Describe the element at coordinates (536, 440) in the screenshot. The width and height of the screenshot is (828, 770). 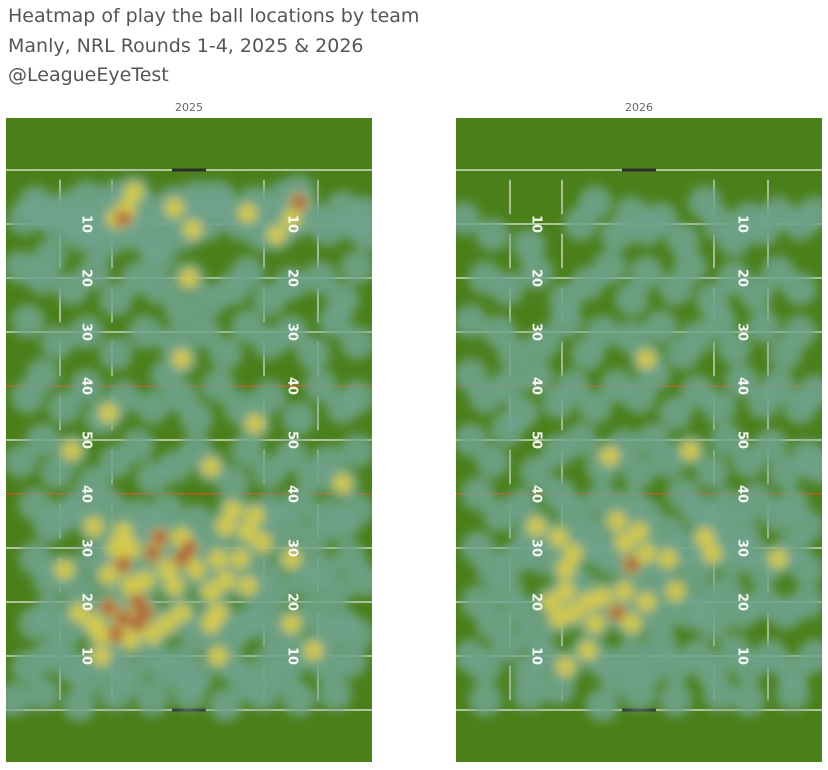
I see `yard-number-label: 50` at that location.